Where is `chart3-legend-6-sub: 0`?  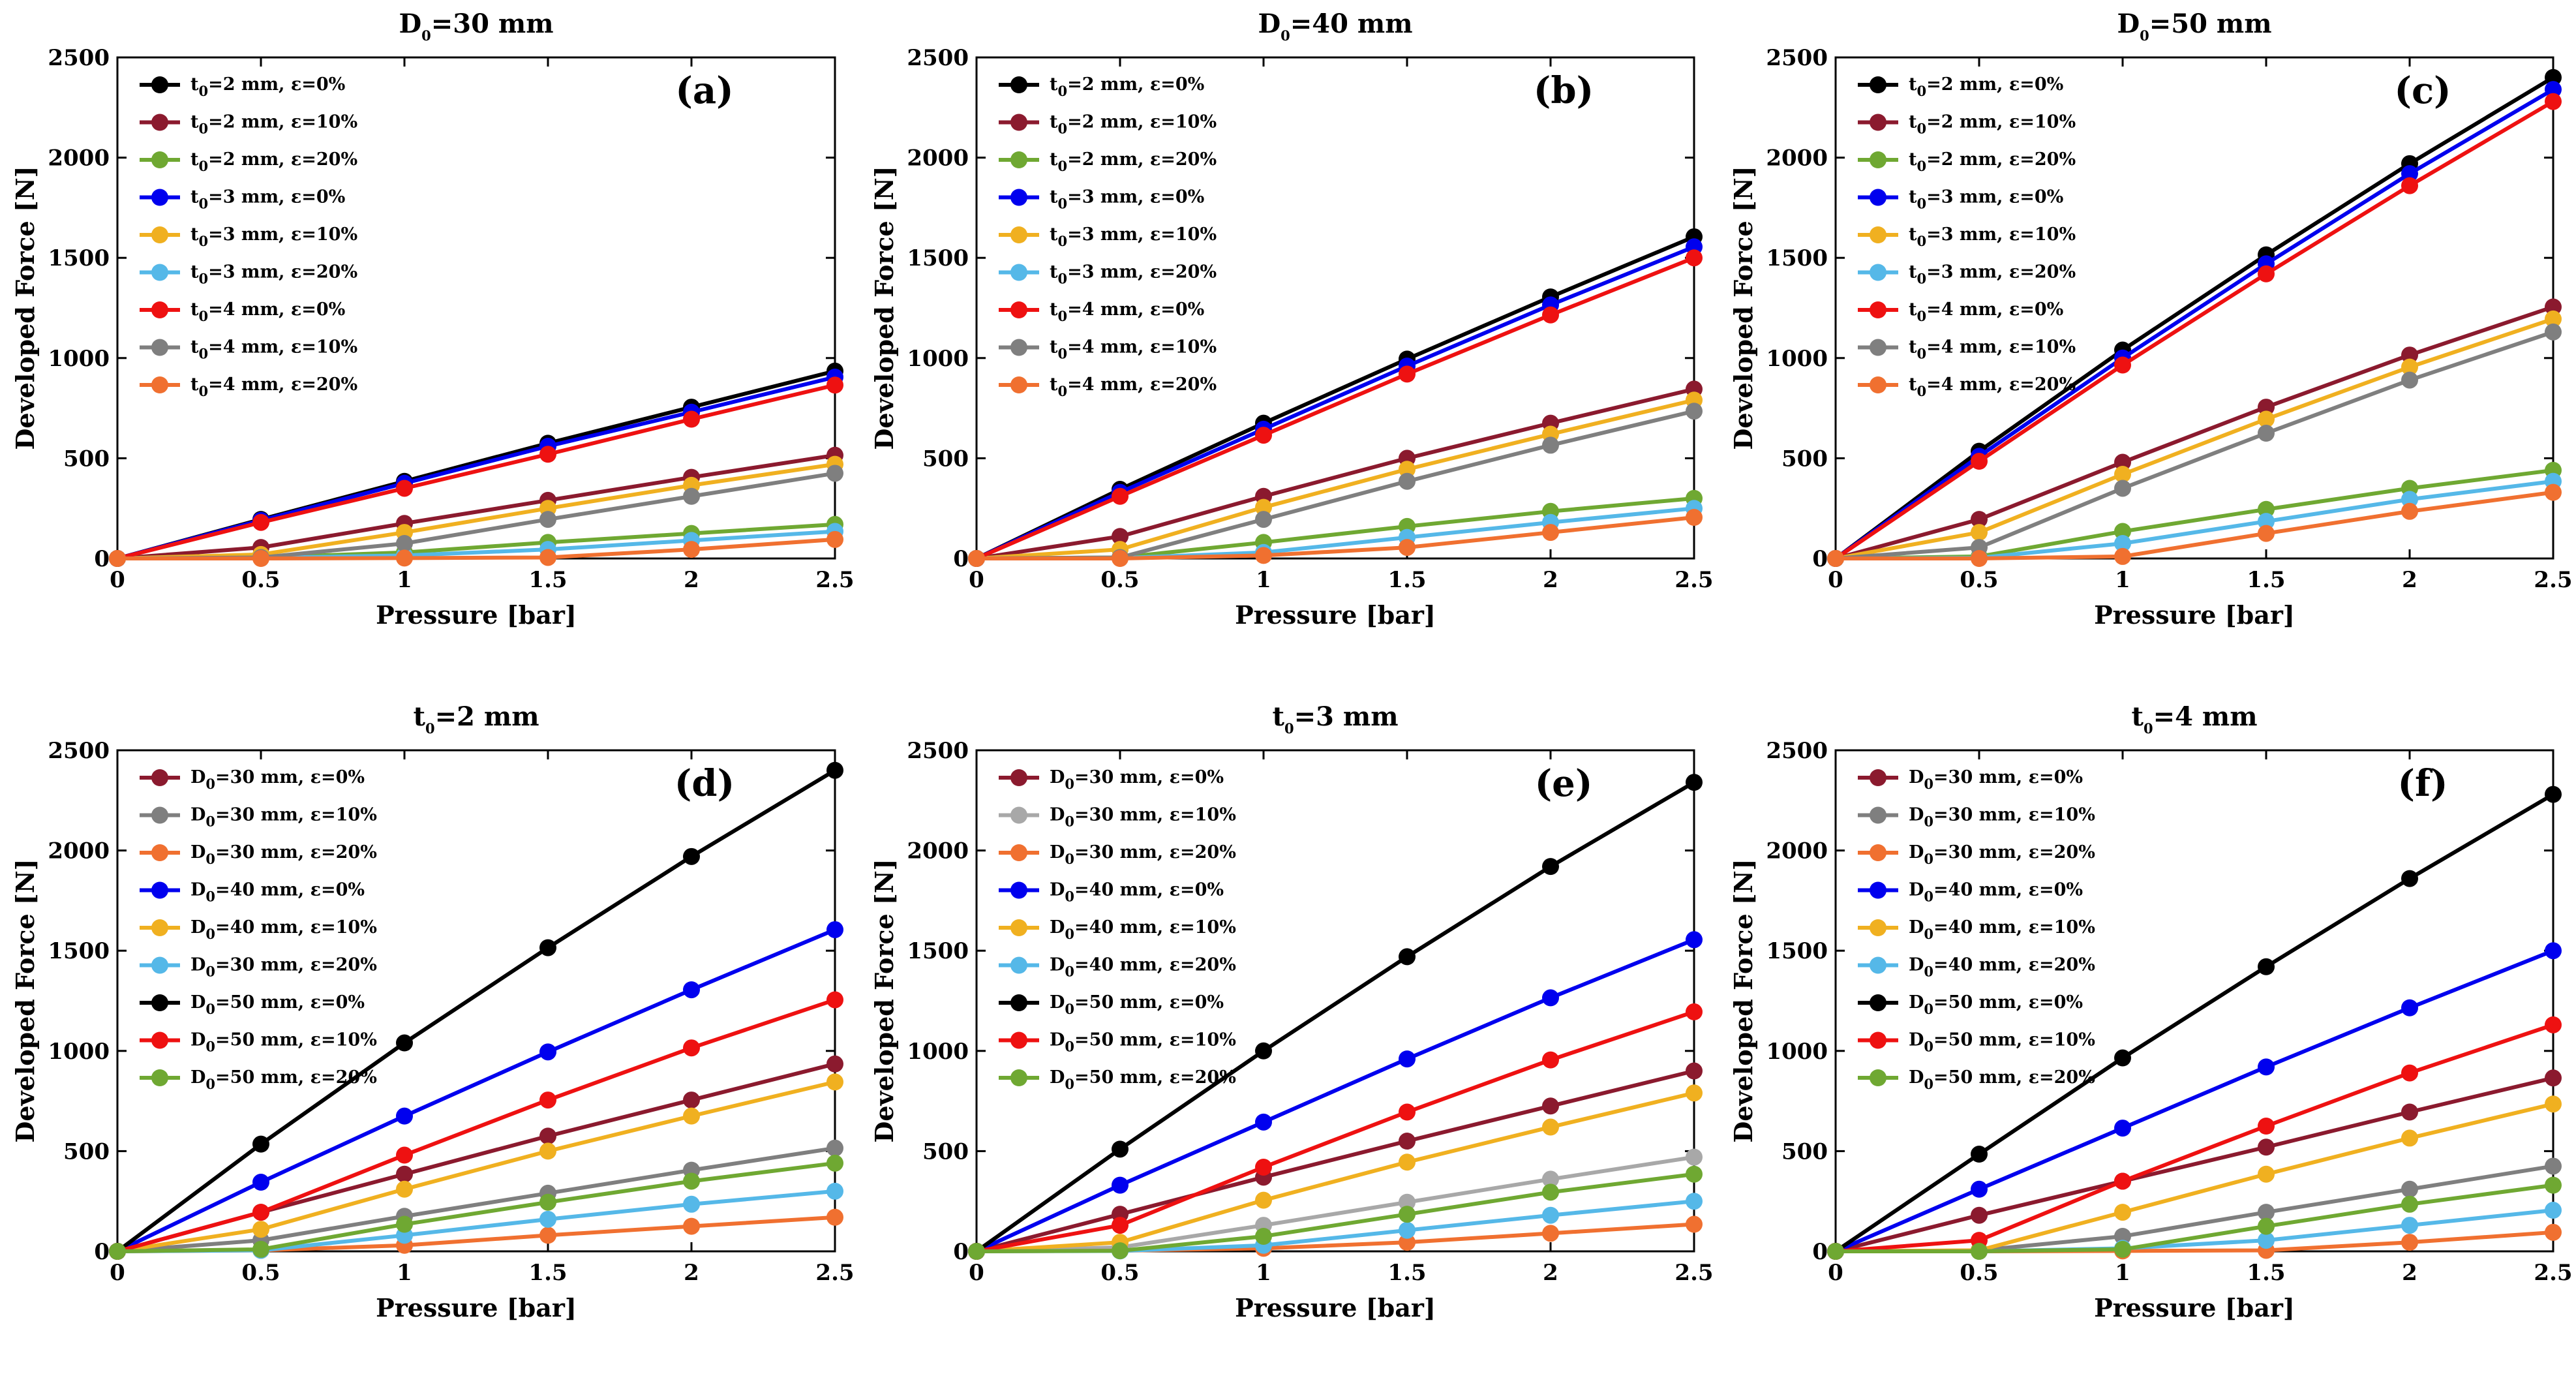 chart3-legend-6-sub: 0 is located at coordinates (210, 1009).